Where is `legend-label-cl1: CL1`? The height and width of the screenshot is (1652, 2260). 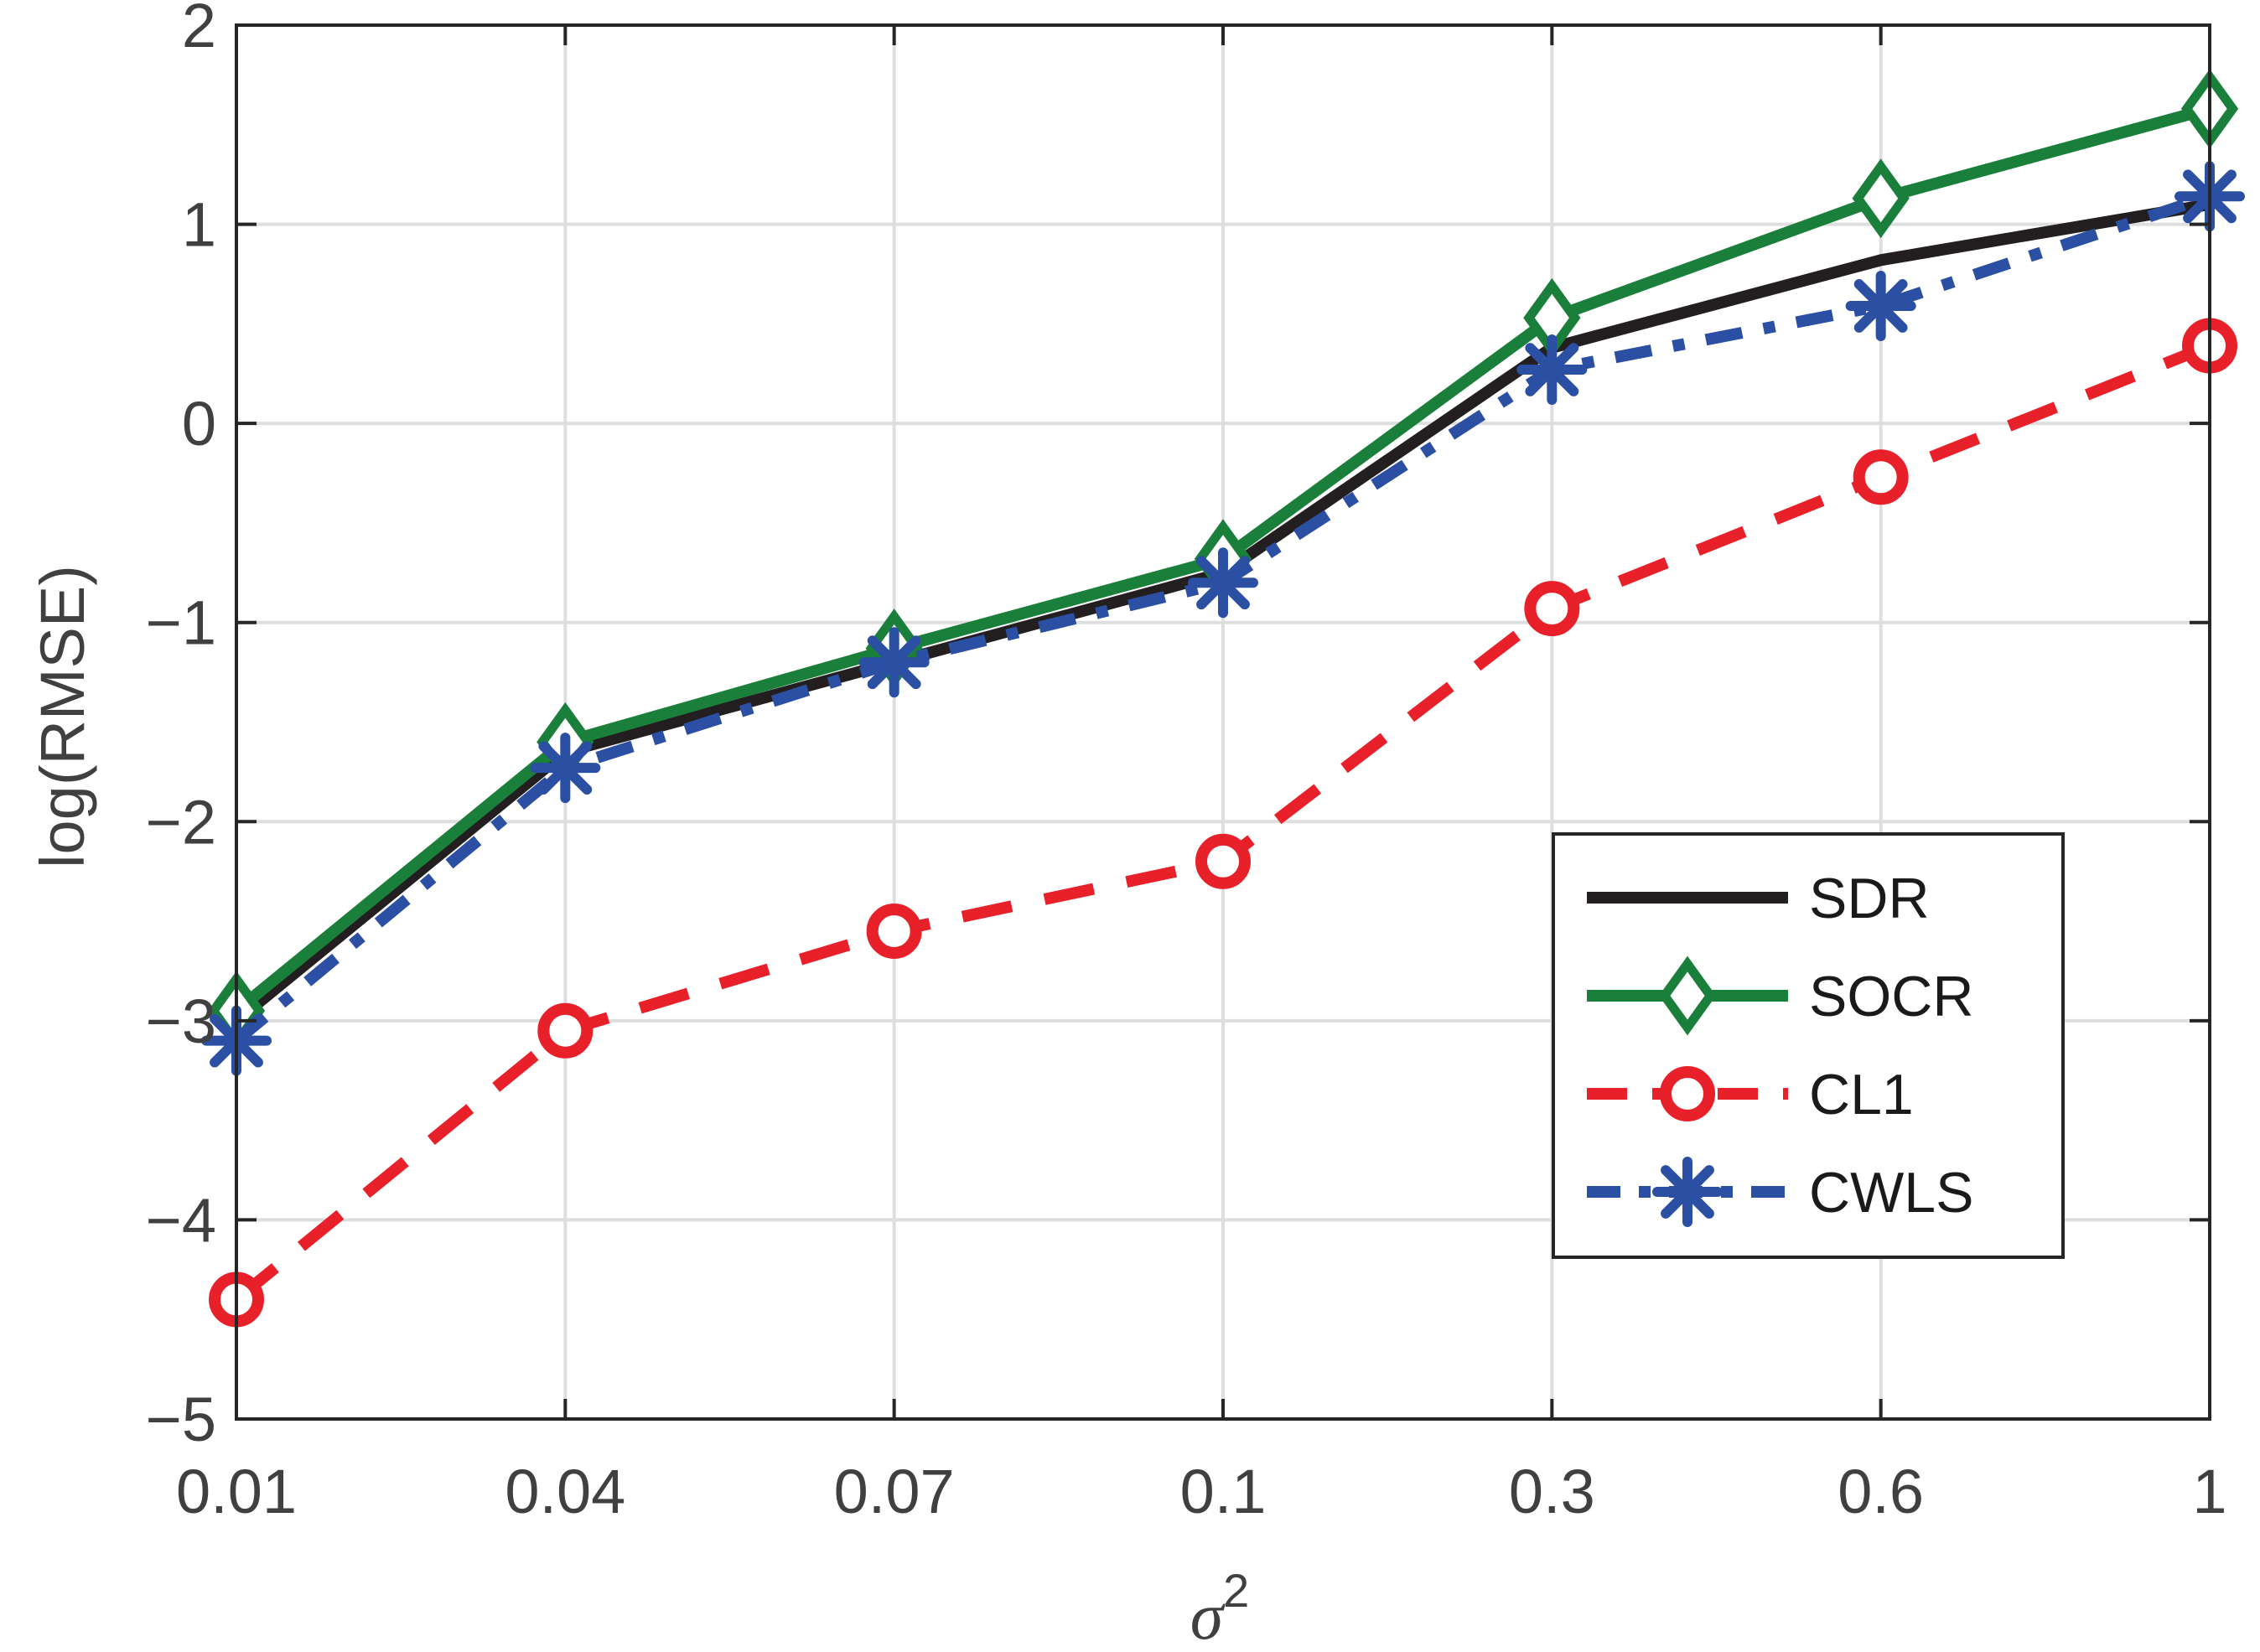
legend-label-cl1: CL1 is located at coordinates (1861, 1094).